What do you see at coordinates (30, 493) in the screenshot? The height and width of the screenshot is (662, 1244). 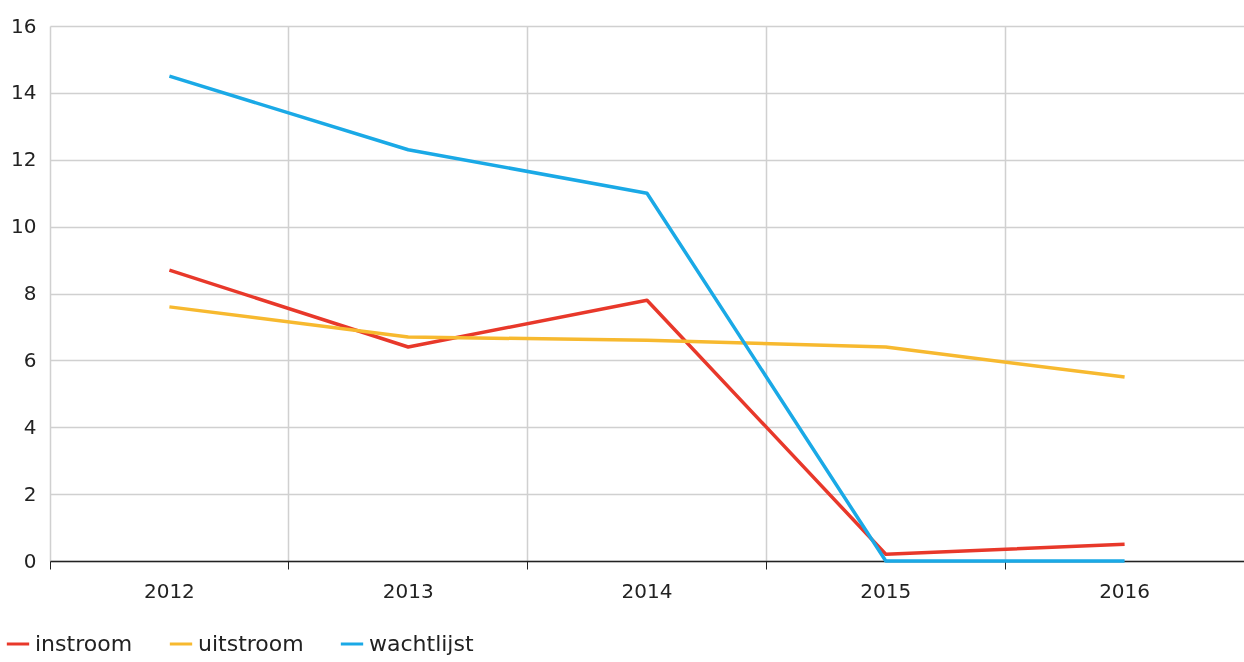 I see `y-tick-label: 2` at bounding box center [30, 493].